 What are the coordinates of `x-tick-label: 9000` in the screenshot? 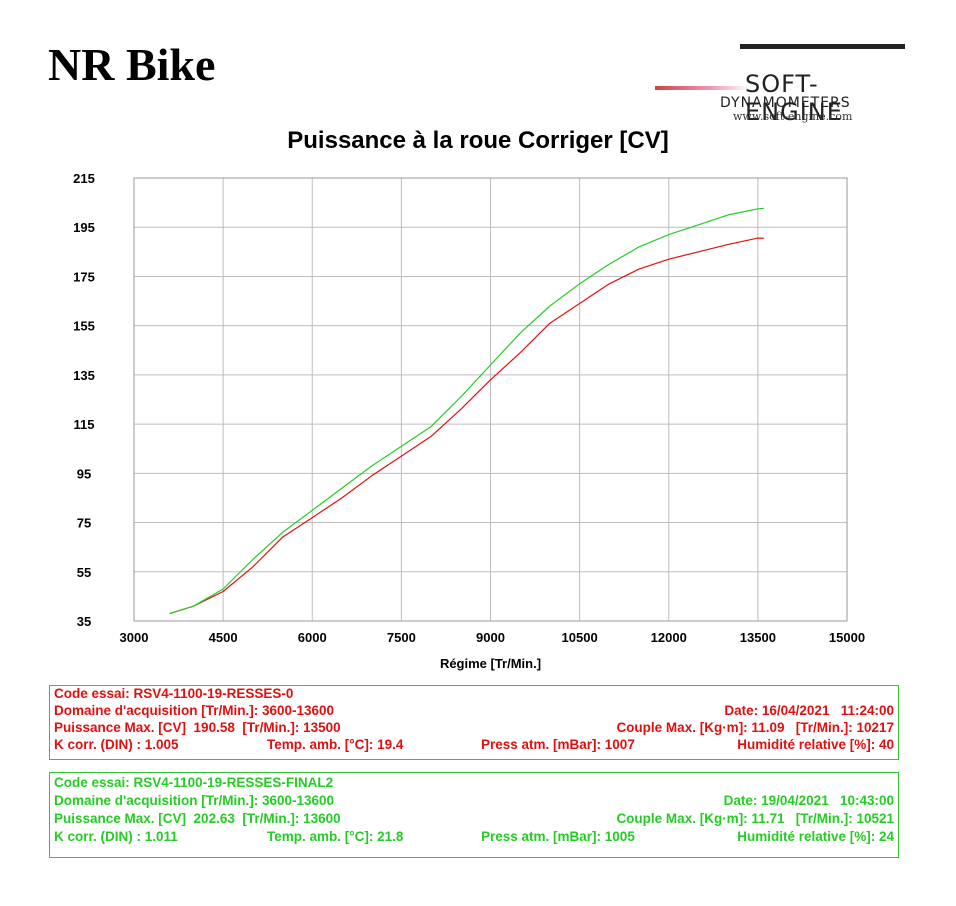 It's located at (490, 637).